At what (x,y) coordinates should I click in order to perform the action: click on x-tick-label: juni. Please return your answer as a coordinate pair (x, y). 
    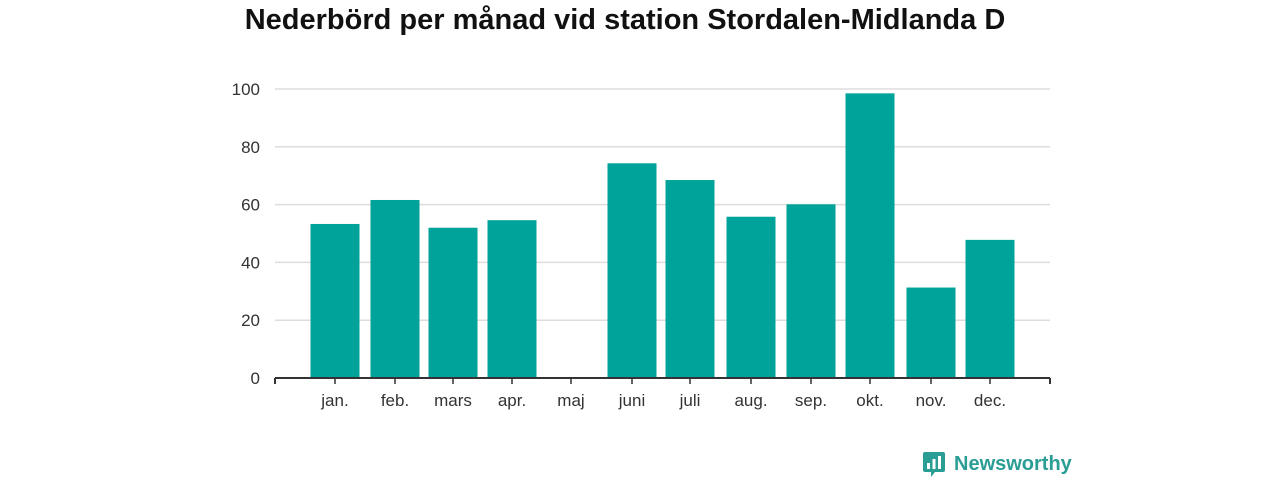
    Looking at the image, I should click on (631, 400).